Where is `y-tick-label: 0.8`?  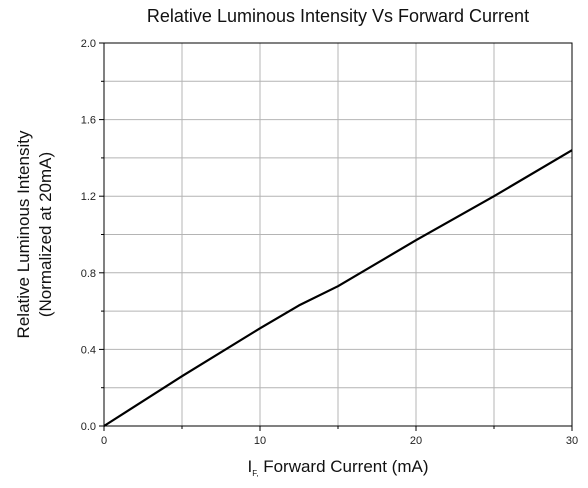 y-tick-label: 0.8 is located at coordinates (88, 274).